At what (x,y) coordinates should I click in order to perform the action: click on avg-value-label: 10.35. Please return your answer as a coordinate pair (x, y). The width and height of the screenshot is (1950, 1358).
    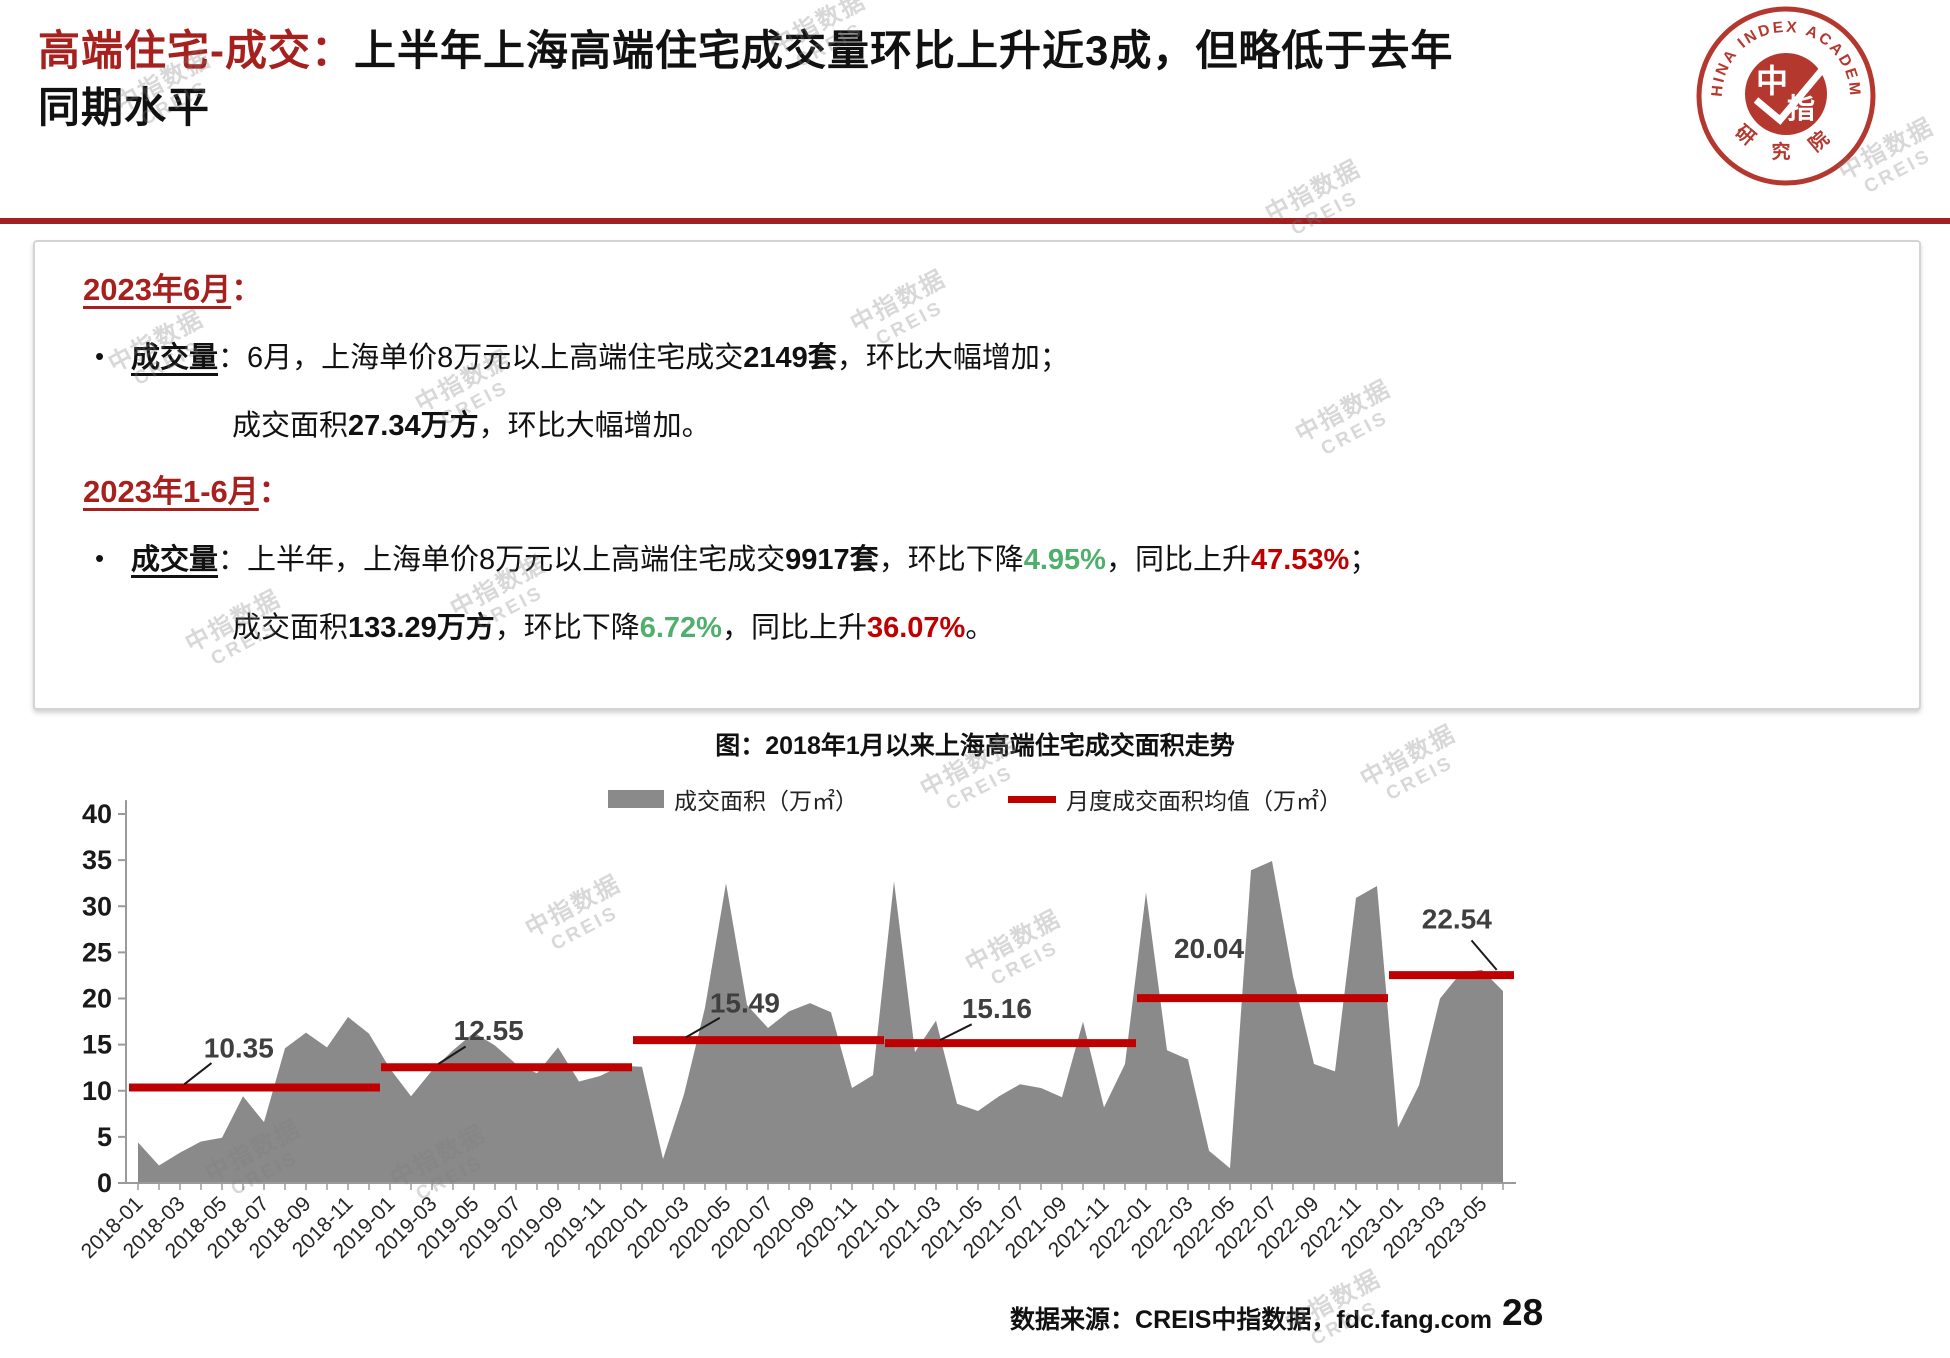
    Looking at the image, I should click on (239, 1048).